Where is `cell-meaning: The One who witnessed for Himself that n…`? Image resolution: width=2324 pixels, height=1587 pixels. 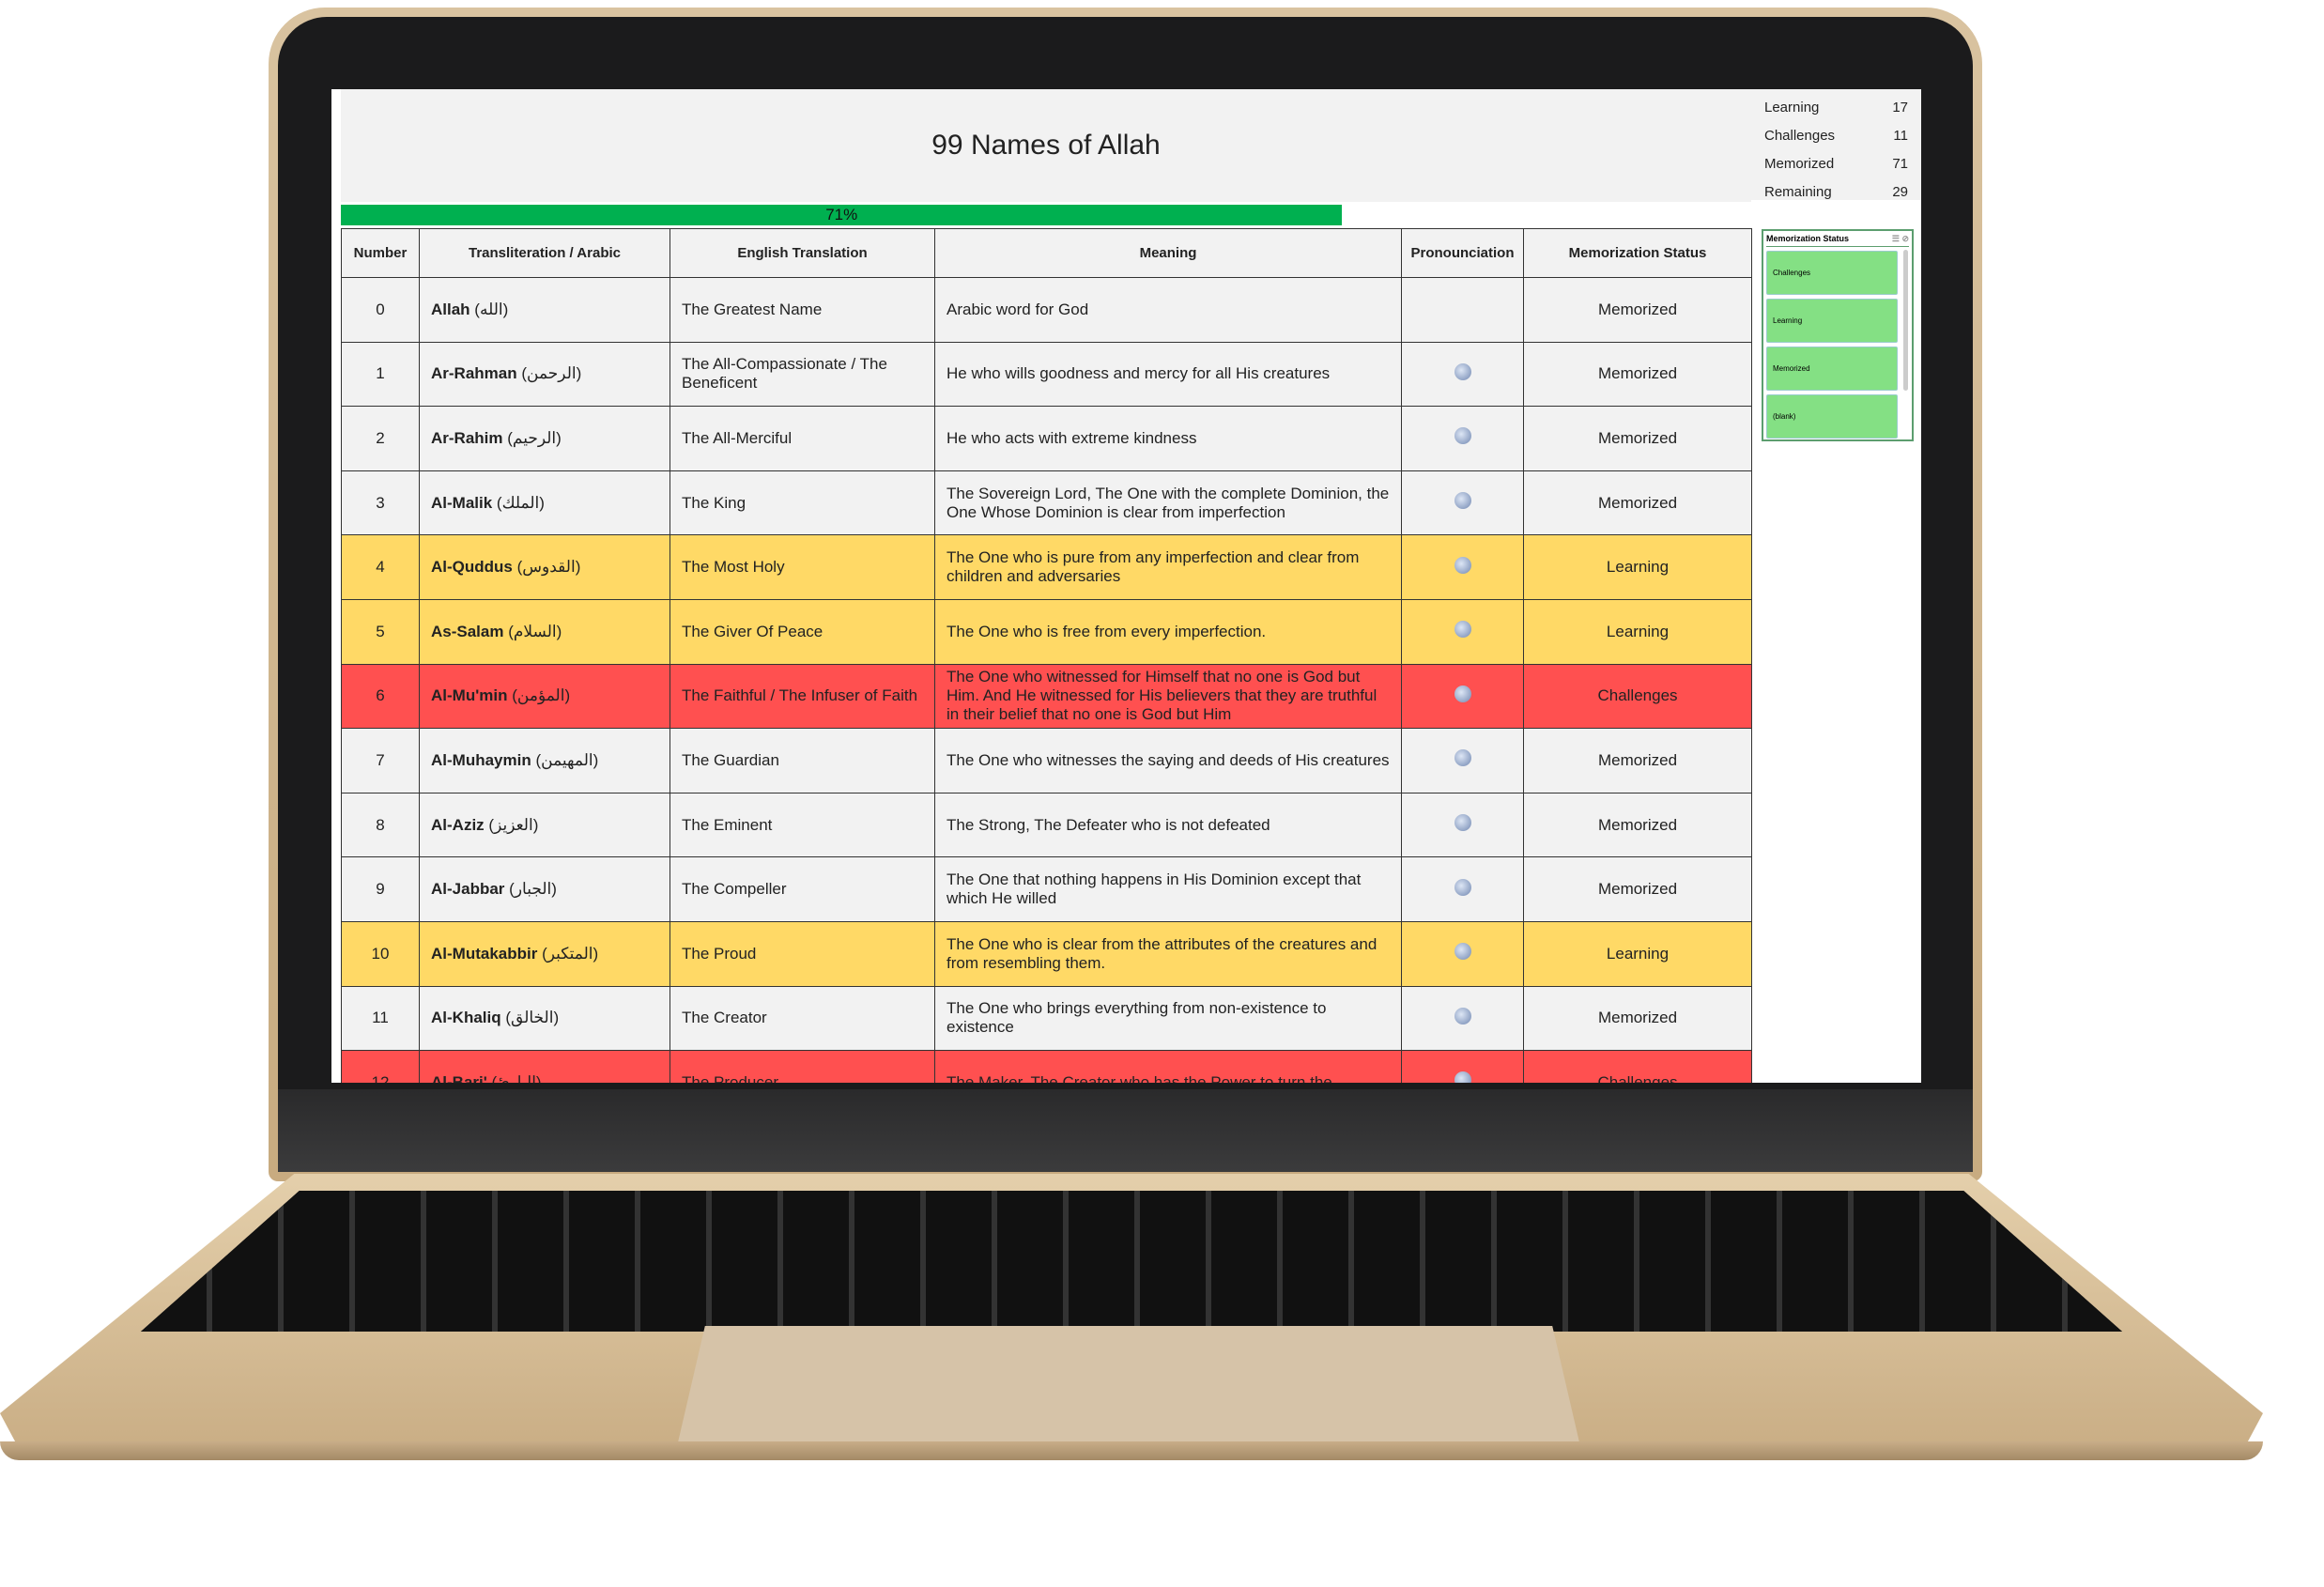 cell-meaning: The One who witnessed for Himself that n… is located at coordinates (1168, 696).